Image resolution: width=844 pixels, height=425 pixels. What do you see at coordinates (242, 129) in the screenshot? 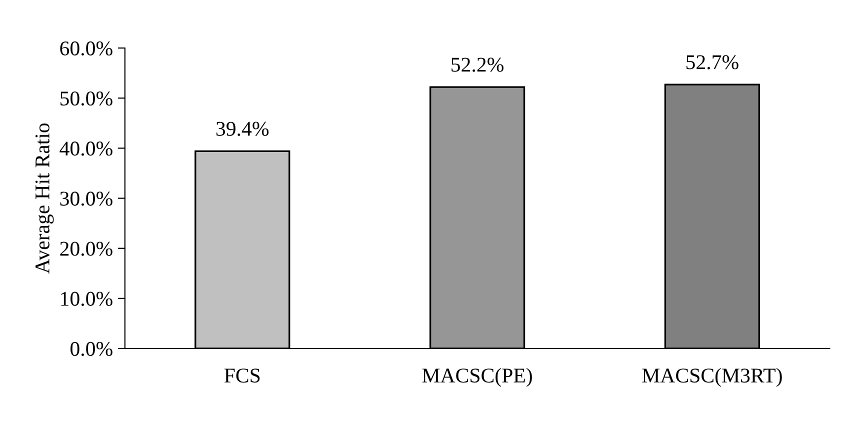
I see `data-label: 39.4%` at bounding box center [242, 129].